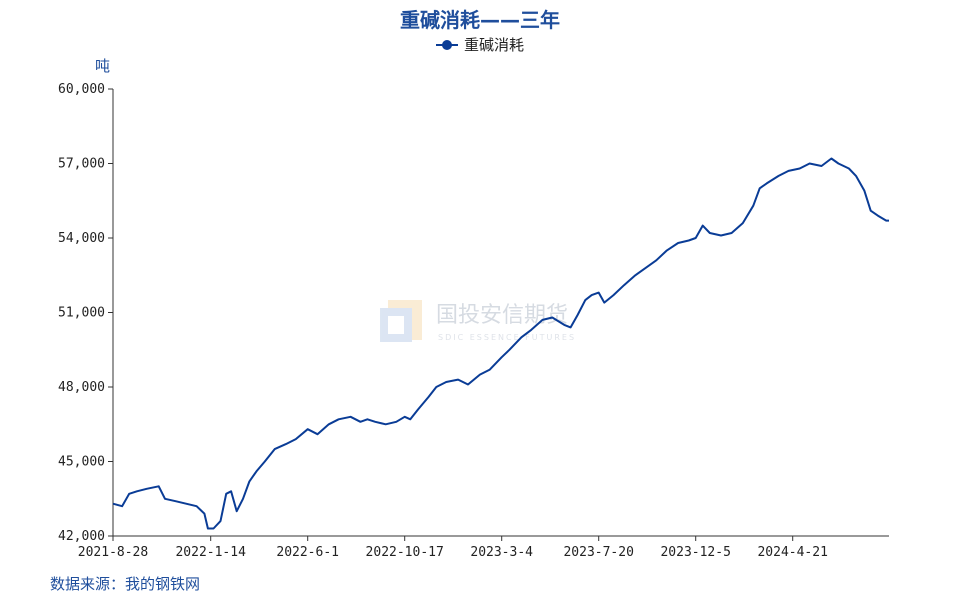 The image size is (960, 600). I want to click on watermark-logo-inner, so click(396, 325).